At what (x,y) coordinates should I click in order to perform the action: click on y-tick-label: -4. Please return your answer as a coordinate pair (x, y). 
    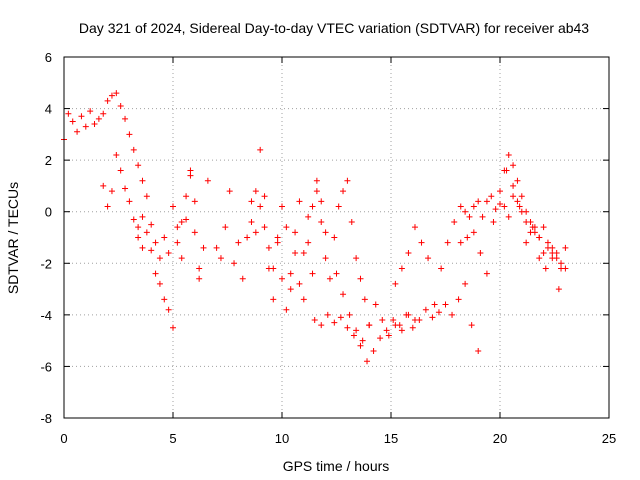
    Looking at the image, I should click on (46, 315).